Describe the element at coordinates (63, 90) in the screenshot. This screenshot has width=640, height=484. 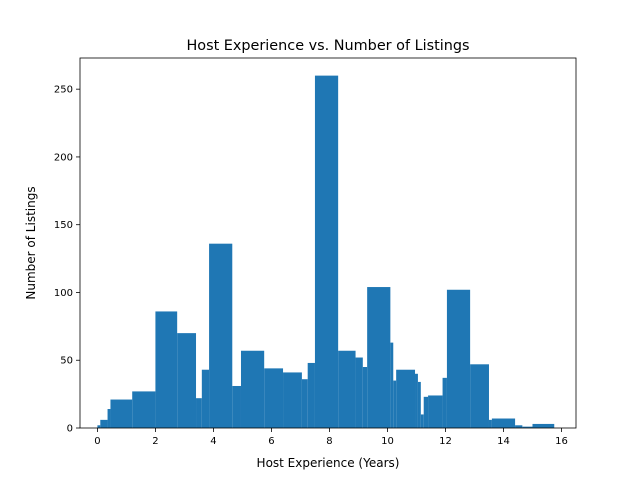
I see `y-tick-label: 250` at that location.